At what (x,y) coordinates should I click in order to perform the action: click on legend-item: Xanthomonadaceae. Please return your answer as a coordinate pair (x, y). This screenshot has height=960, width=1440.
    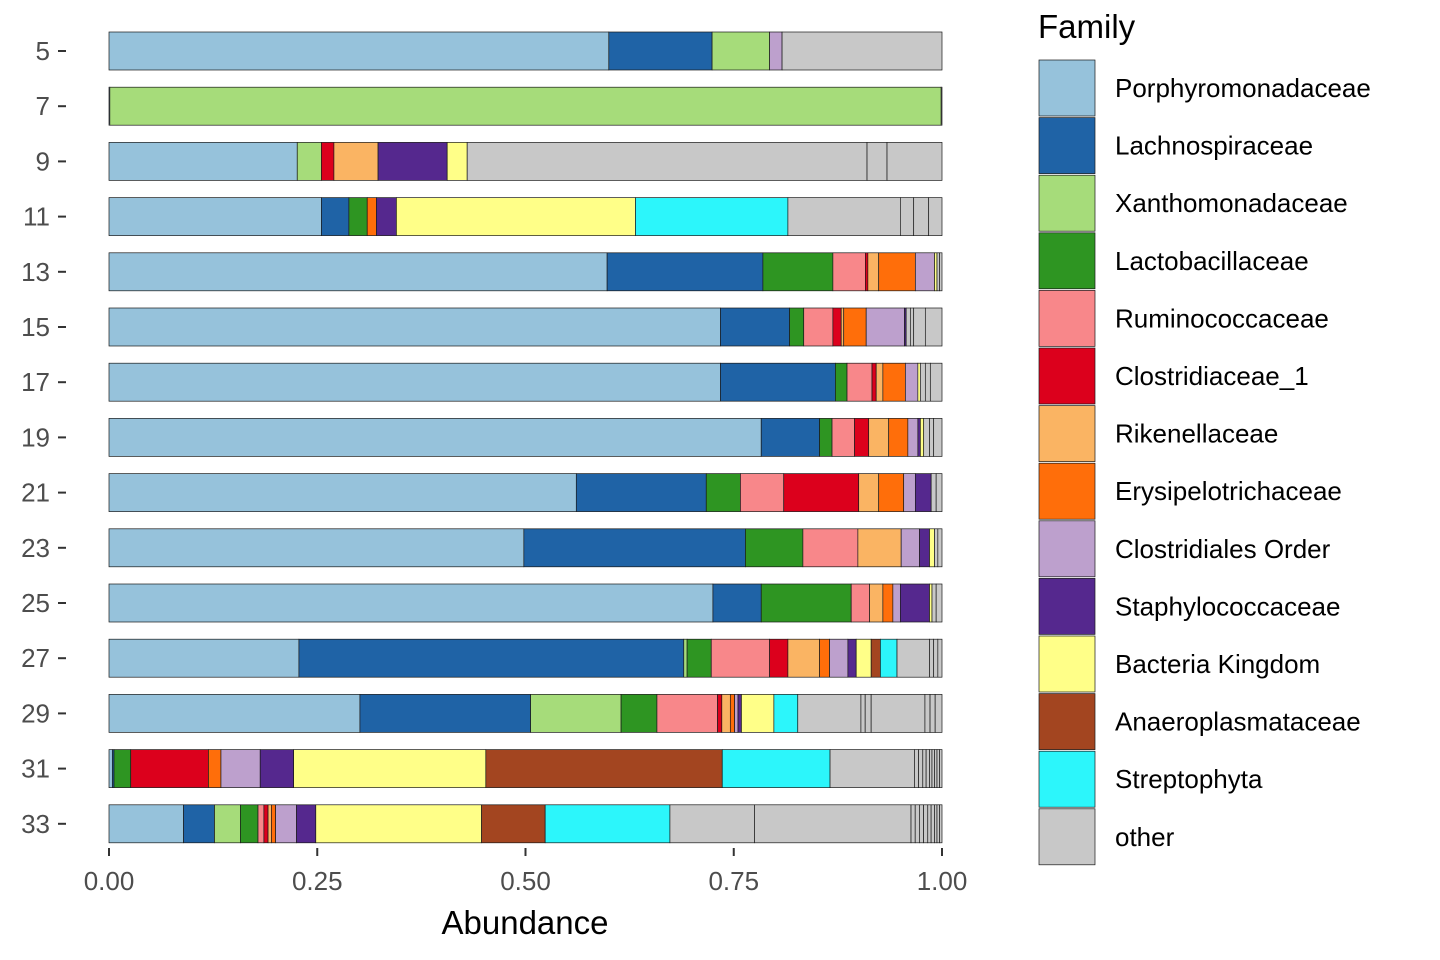
    Looking at the image, I should click on (1193, 203).